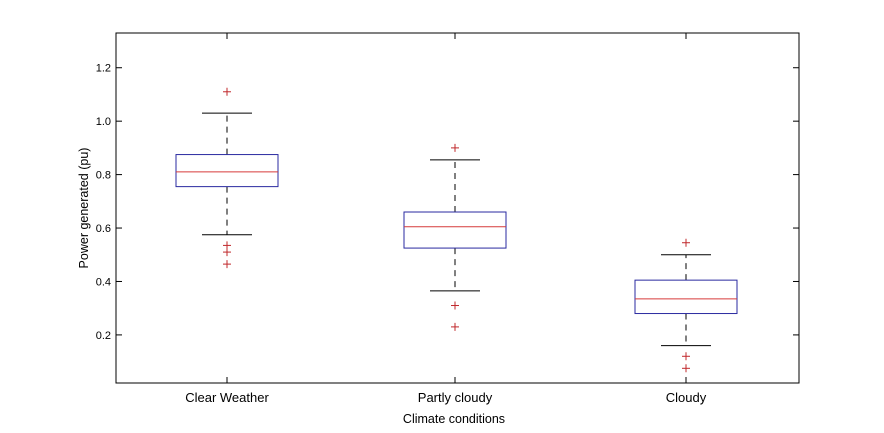  Describe the element at coordinates (454, 419) in the screenshot. I see `x-axis-title: Climate conditions` at that location.